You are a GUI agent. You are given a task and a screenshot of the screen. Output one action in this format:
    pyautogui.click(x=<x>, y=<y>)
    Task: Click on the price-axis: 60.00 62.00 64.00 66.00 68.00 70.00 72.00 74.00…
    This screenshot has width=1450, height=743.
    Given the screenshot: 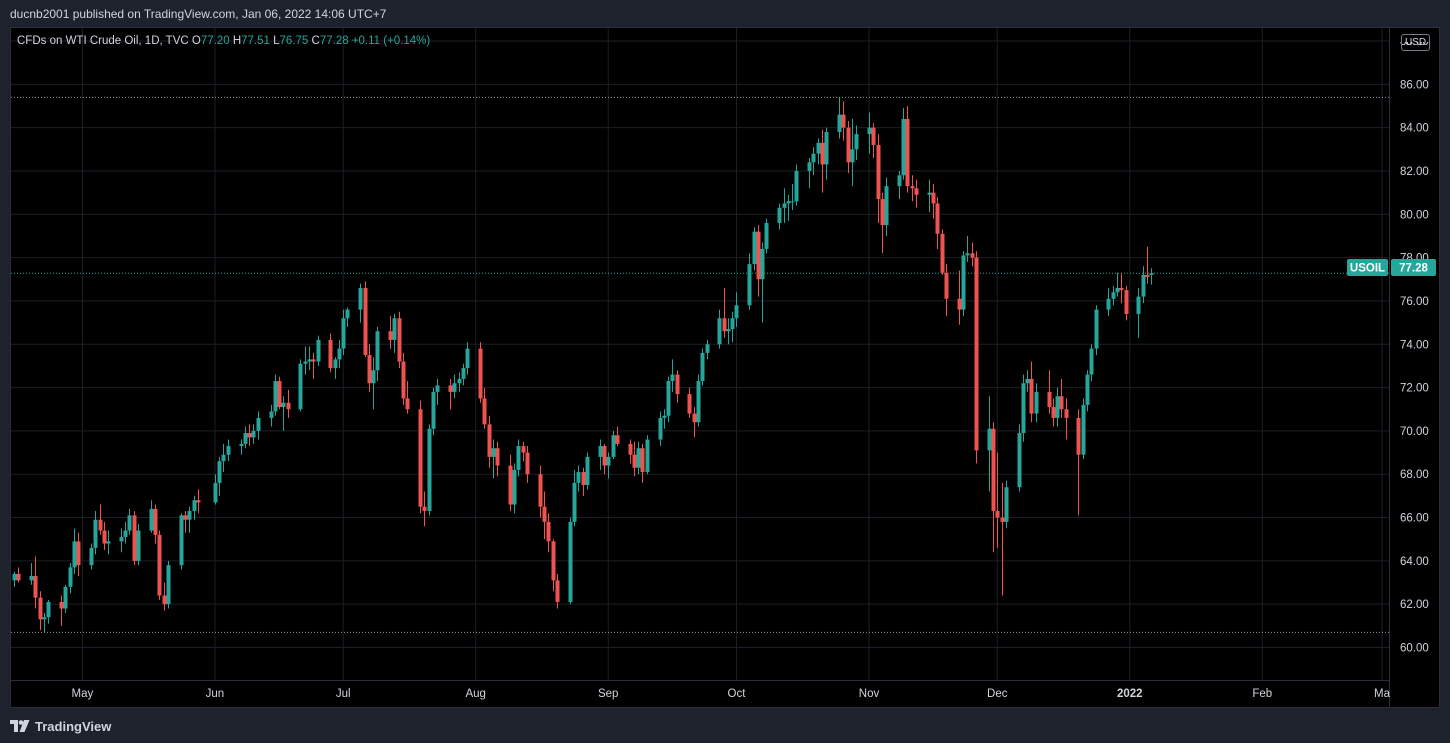 What is the action you would take?
    pyautogui.click(x=1409, y=367)
    